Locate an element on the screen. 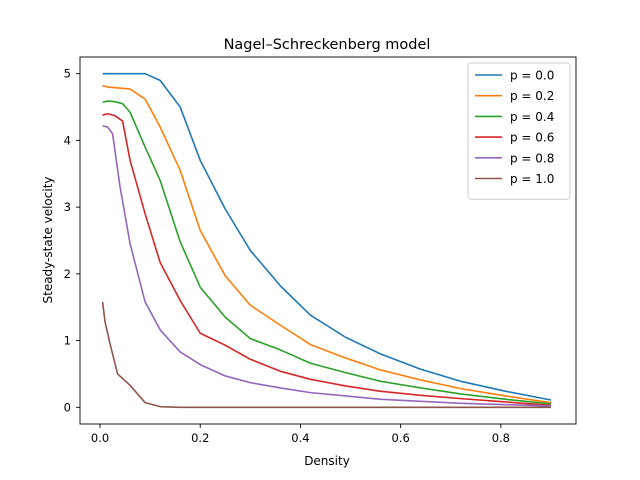 This screenshot has width=640, height=480. y-tick-label: 1 is located at coordinates (67, 341).